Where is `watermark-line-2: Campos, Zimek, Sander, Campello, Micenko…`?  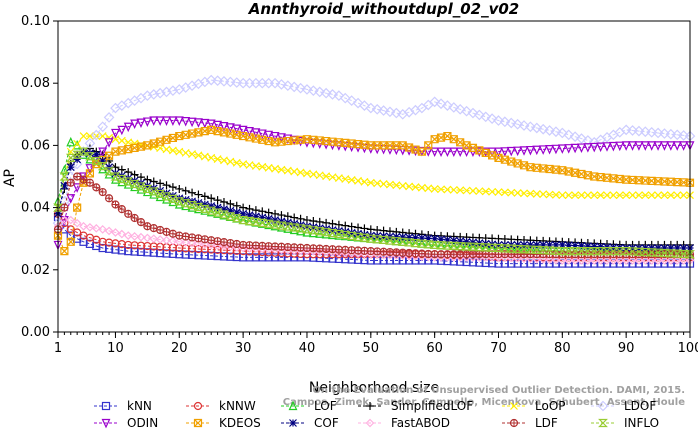
watermark-line-2: Campos, Zimek, Sander, Campello, Micenko… is located at coordinates (484, 402).